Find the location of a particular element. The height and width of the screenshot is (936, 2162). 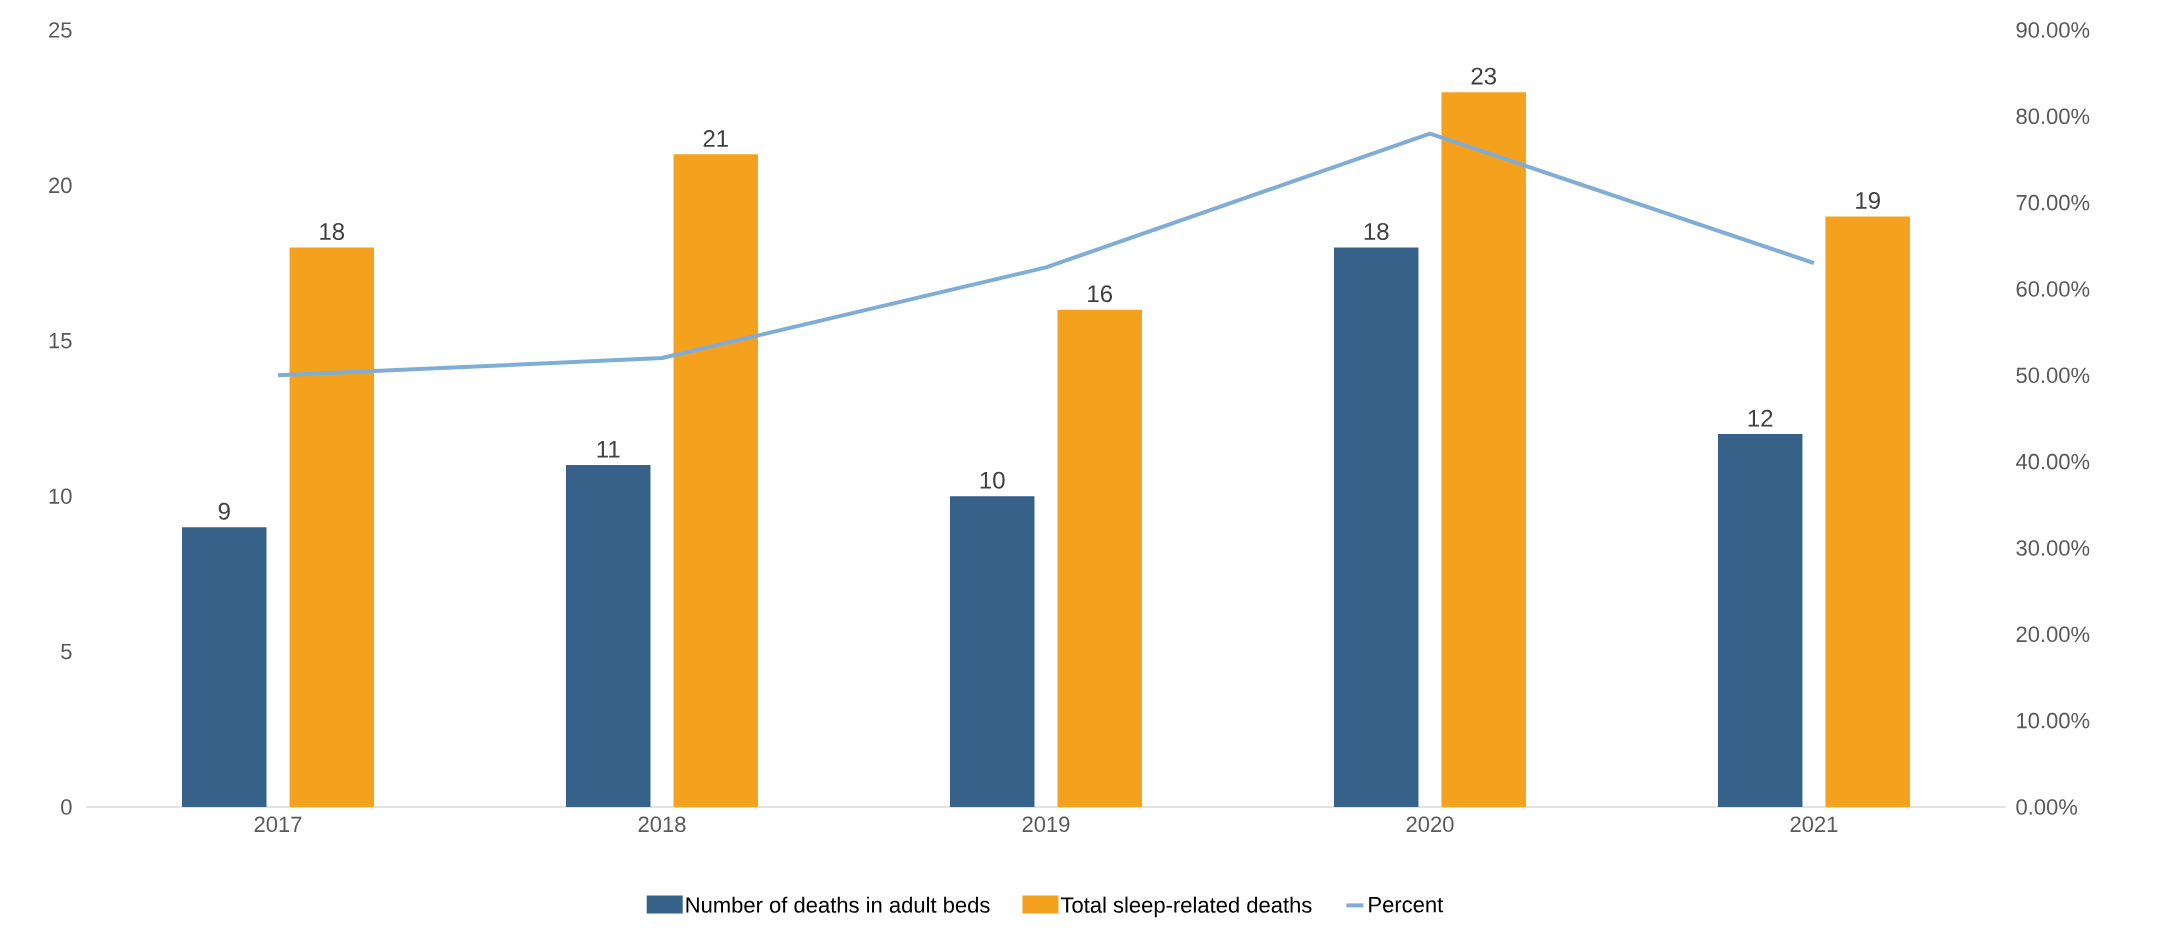

y2-tick-label: 50.00% is located at coordinates (2053, 375).